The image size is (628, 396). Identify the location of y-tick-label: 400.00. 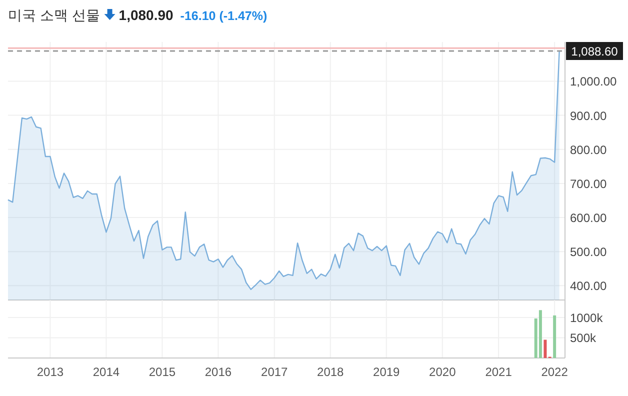
(589, 286).